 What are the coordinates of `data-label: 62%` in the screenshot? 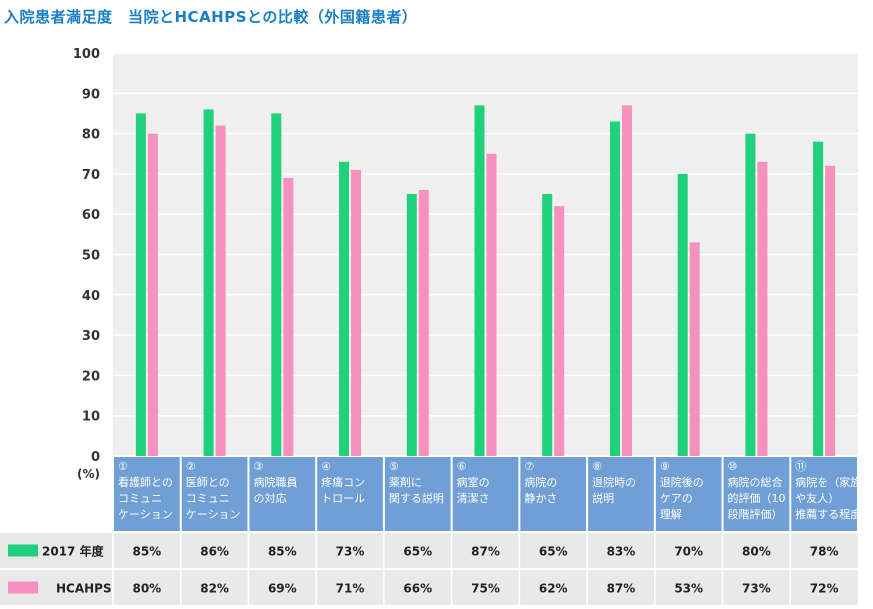 It's located at (553, 589).